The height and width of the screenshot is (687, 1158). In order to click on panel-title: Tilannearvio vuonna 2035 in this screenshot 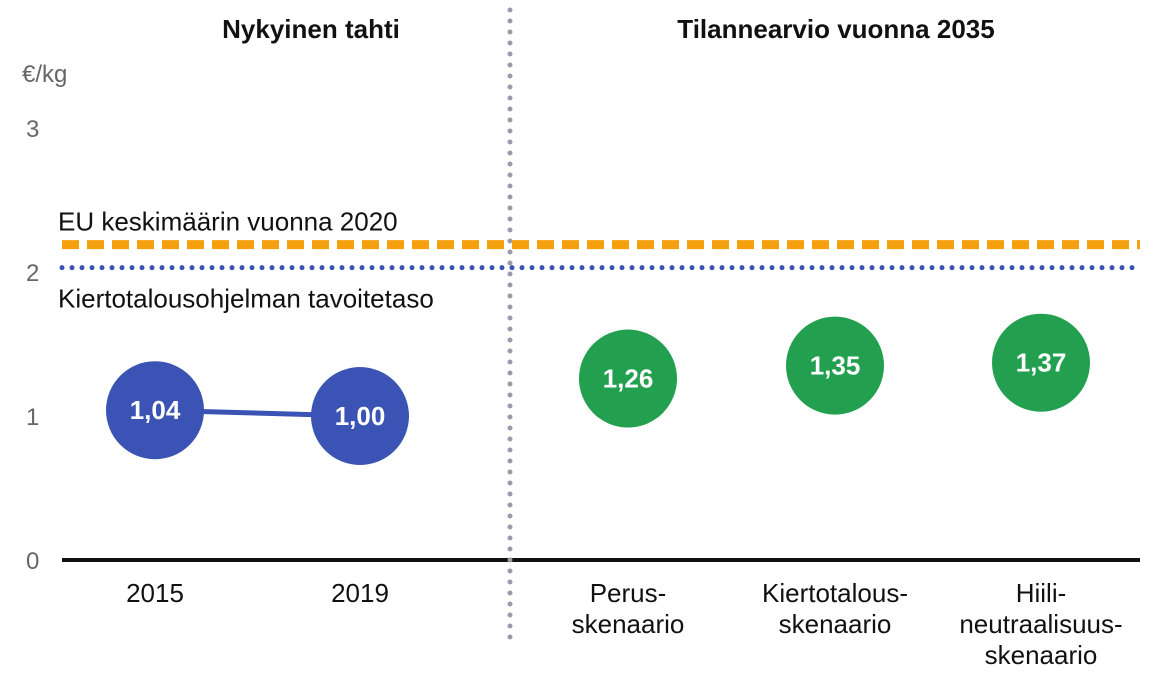, I will do `click(835, 29)`.